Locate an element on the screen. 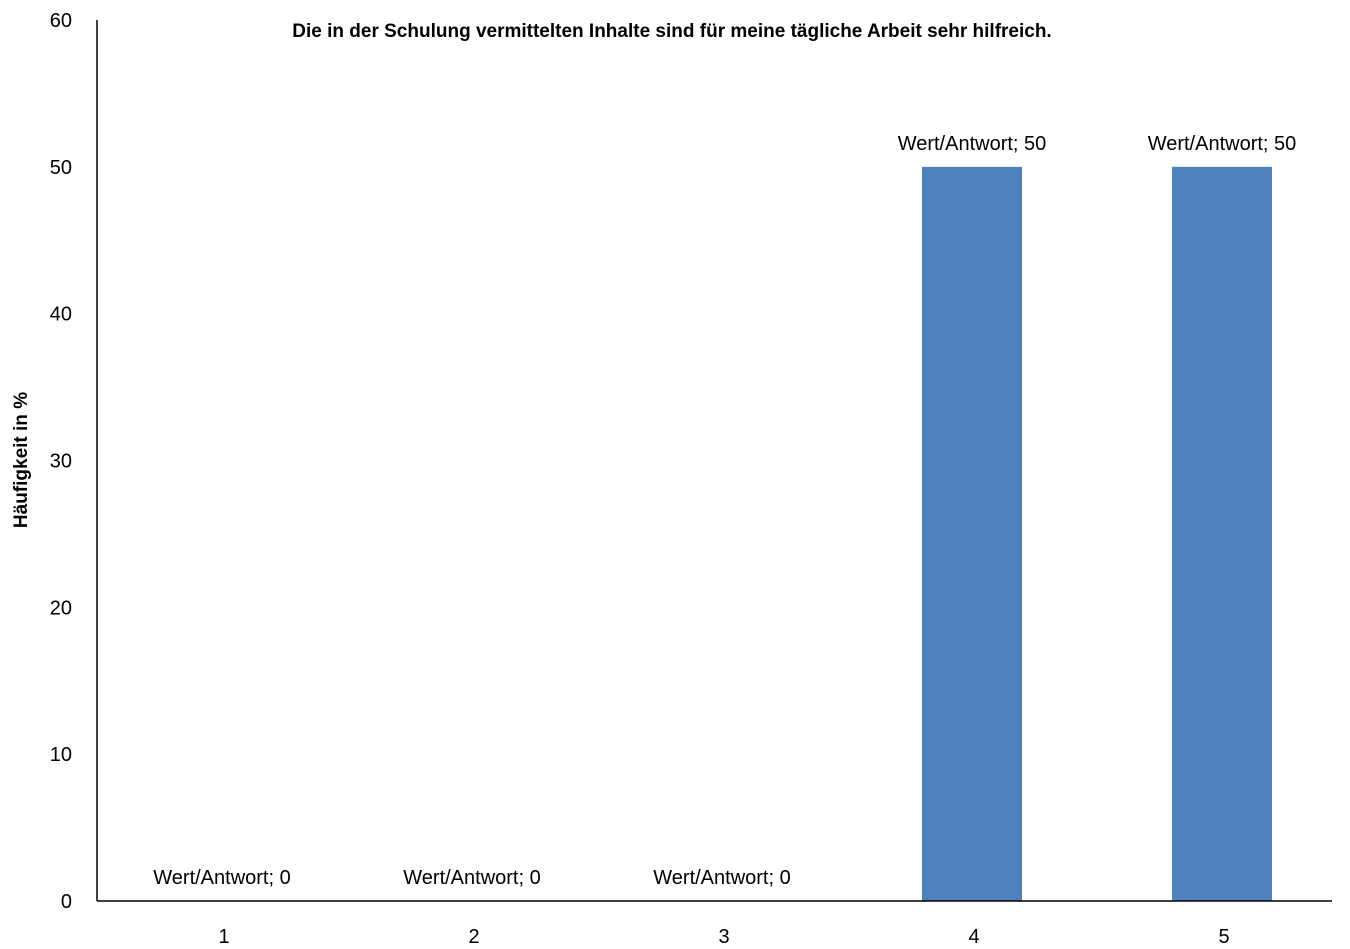 This screenshot has height=949, width=1350. y-tick-label: 60 is located at coordinates (61, 21).